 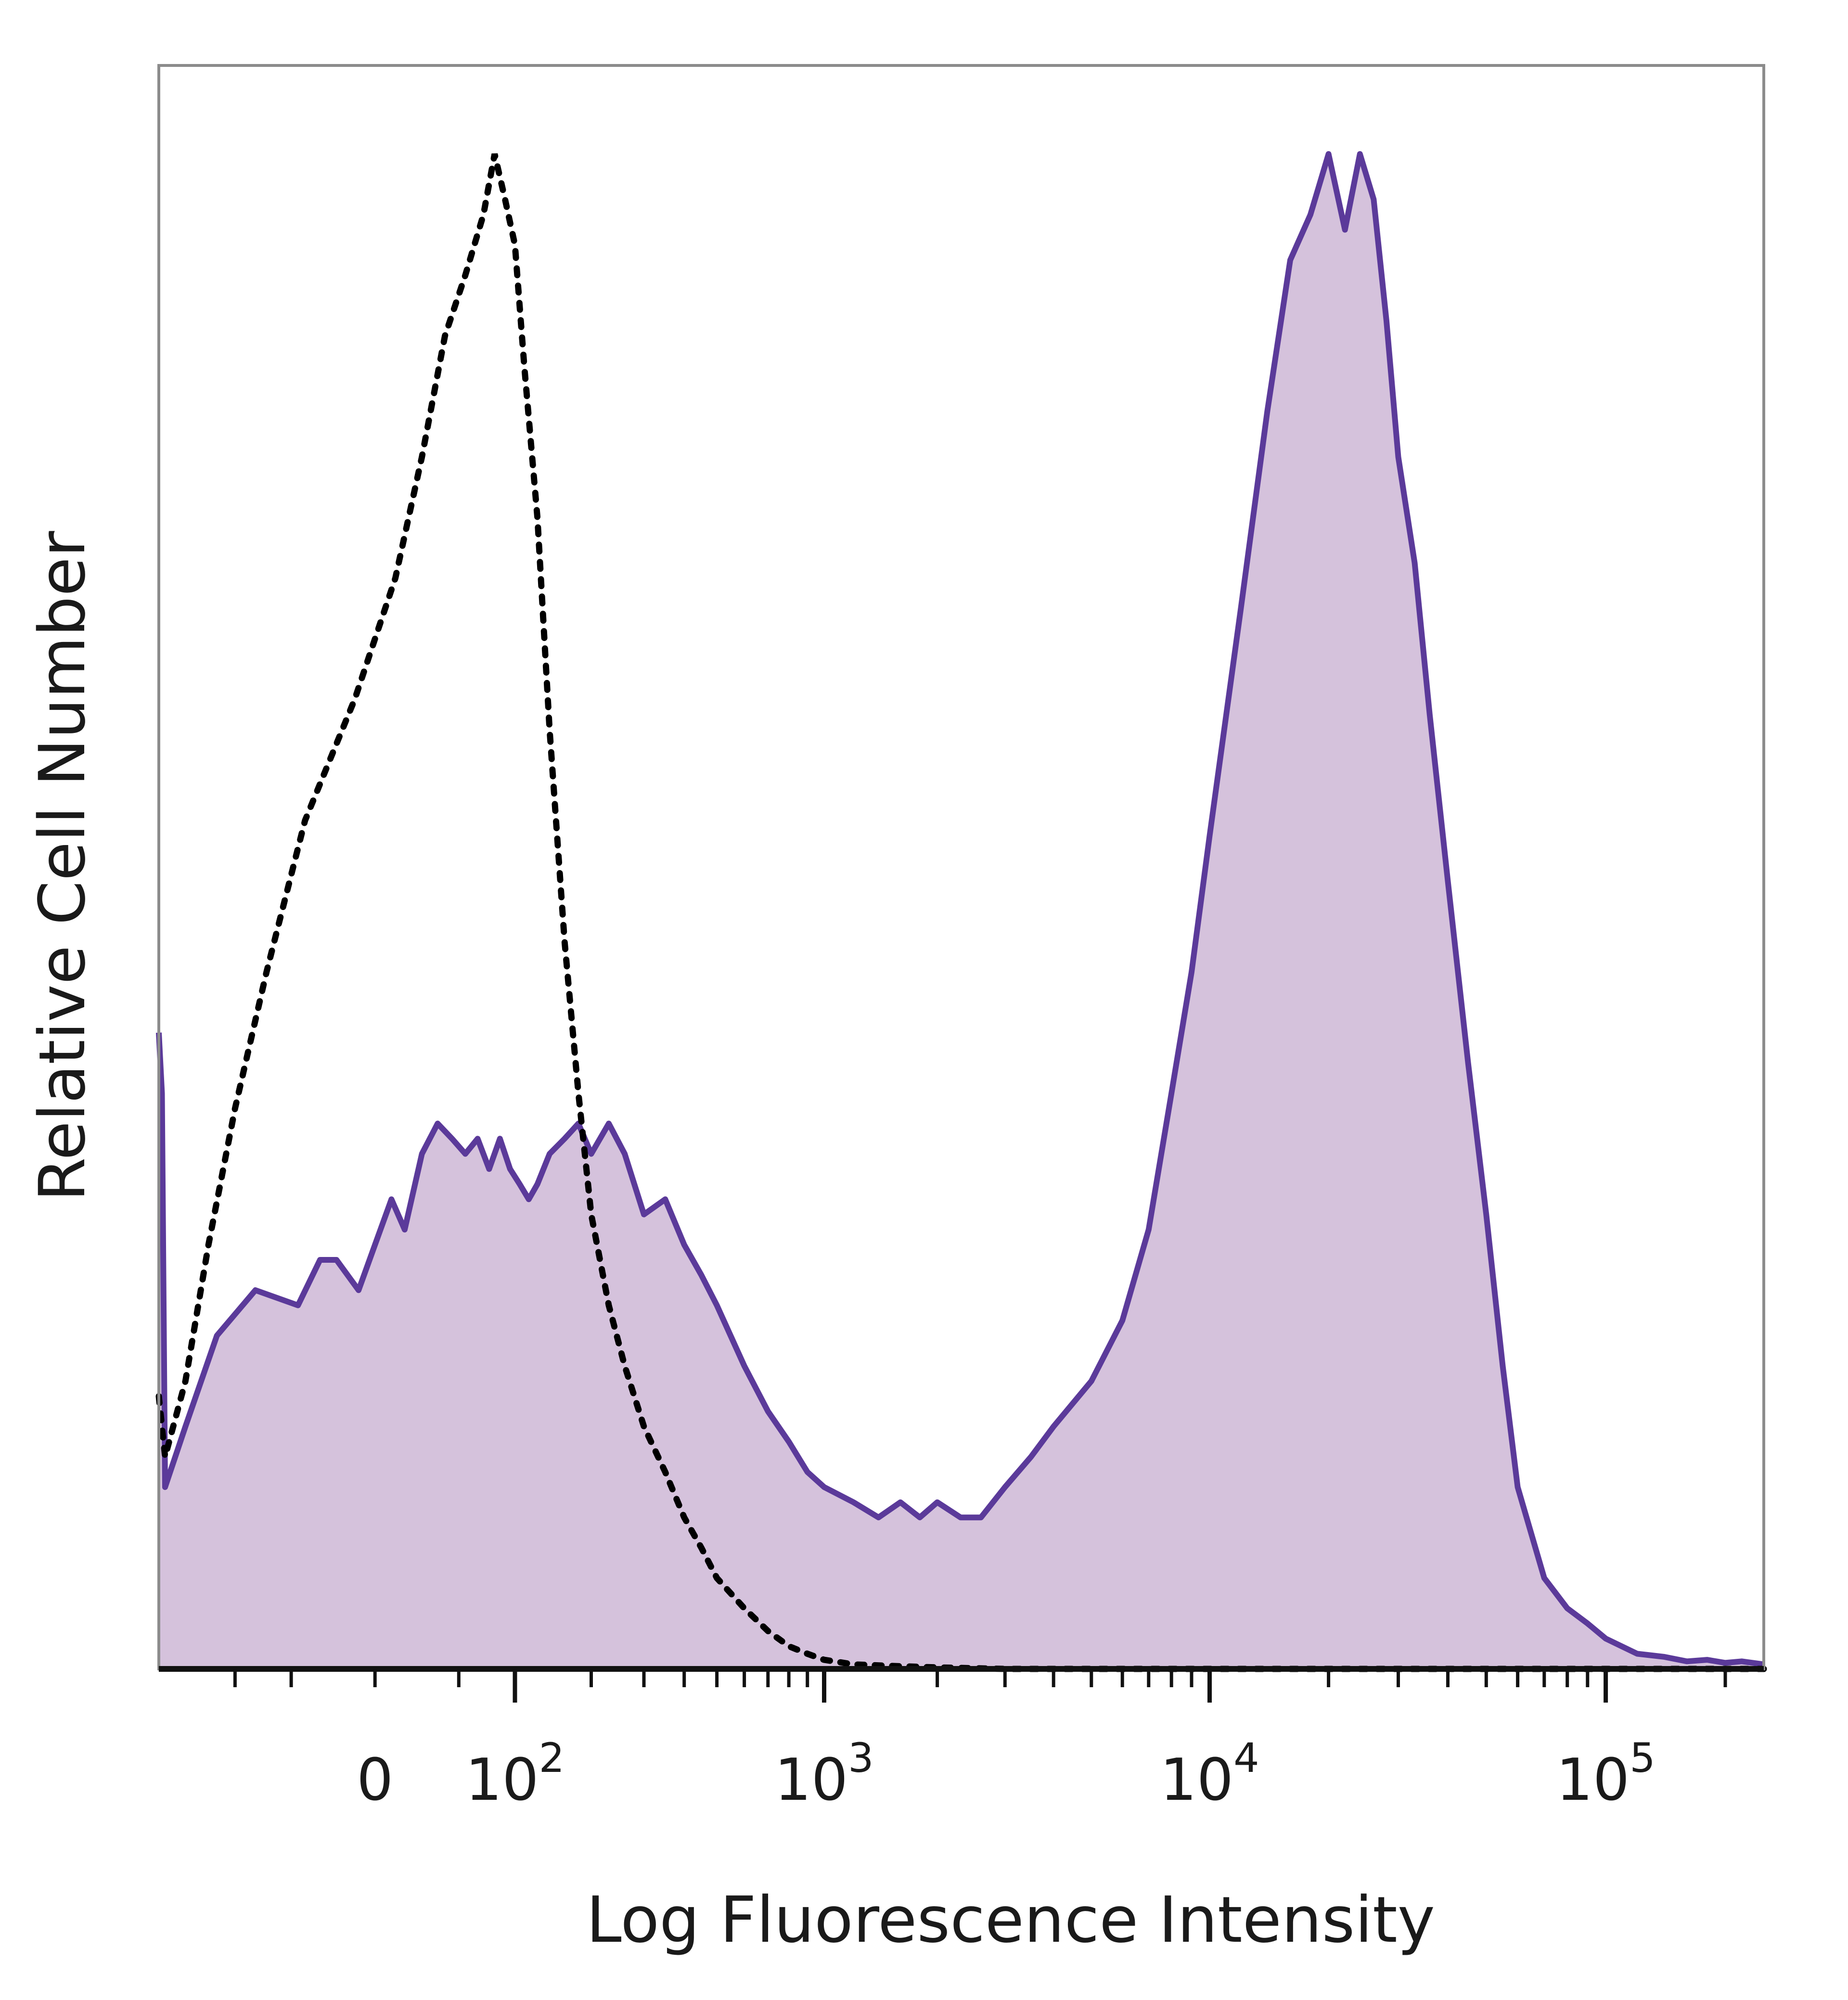 What do you see at coordinates (515, 1774) in the screenshot?
I see `x-tick-label: 10²` at bounding box center [515, 1774].